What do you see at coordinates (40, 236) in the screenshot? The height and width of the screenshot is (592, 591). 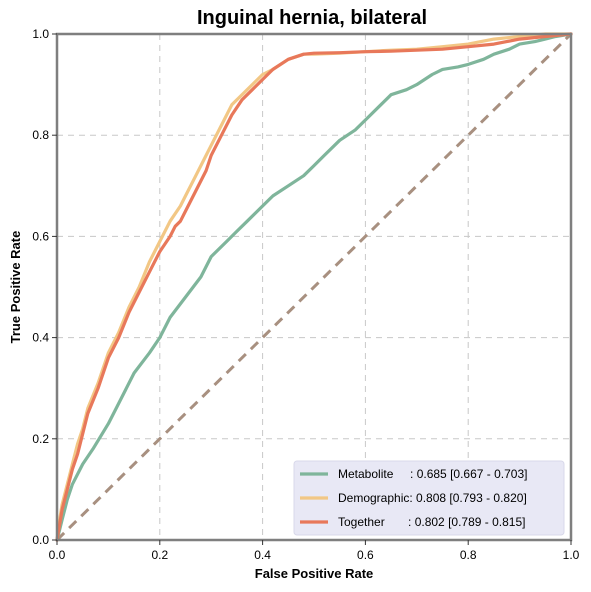 I see `y-tick-label: 0.6` at bounding box center [40, 236].